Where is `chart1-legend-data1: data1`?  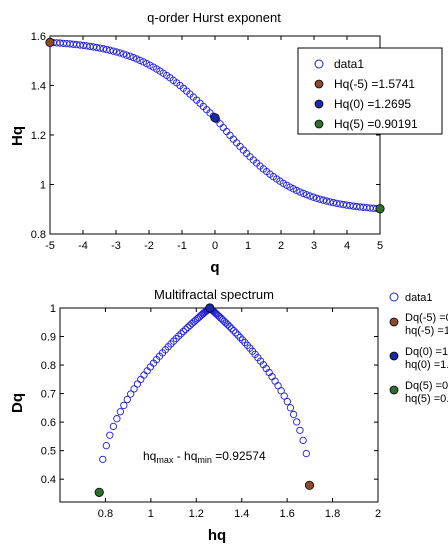
chart1-legend-data1: data1 is located at coordinates (349, 64).